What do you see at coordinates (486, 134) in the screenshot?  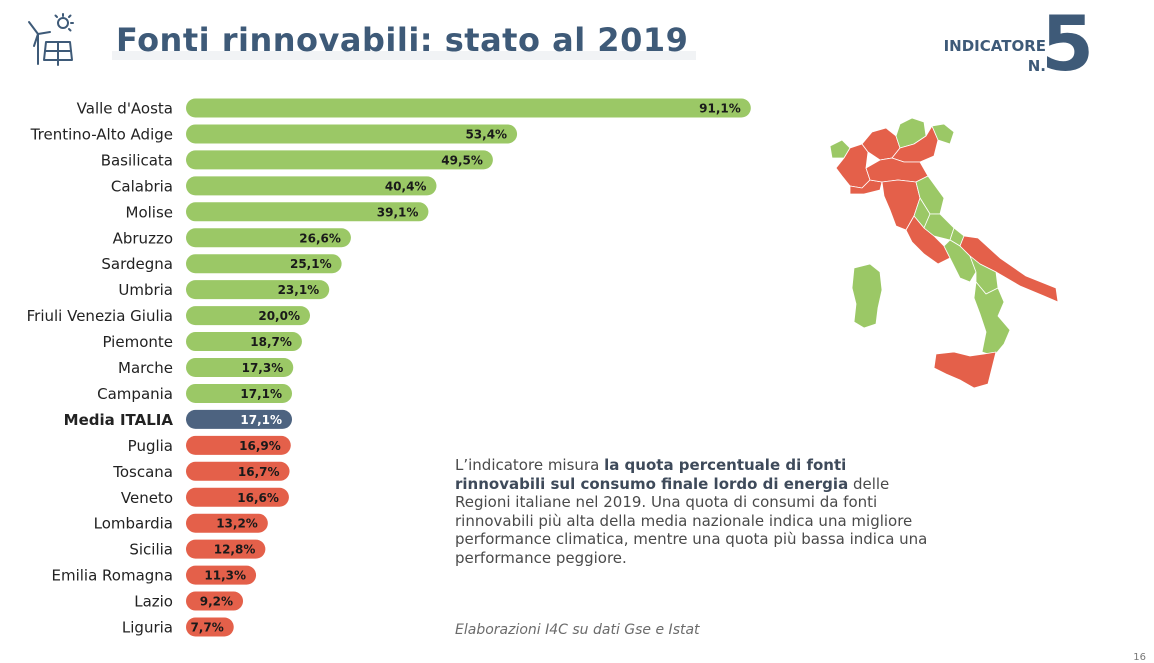 I see `bar-value-label: 53,4%` at bounding box center [486, 134].